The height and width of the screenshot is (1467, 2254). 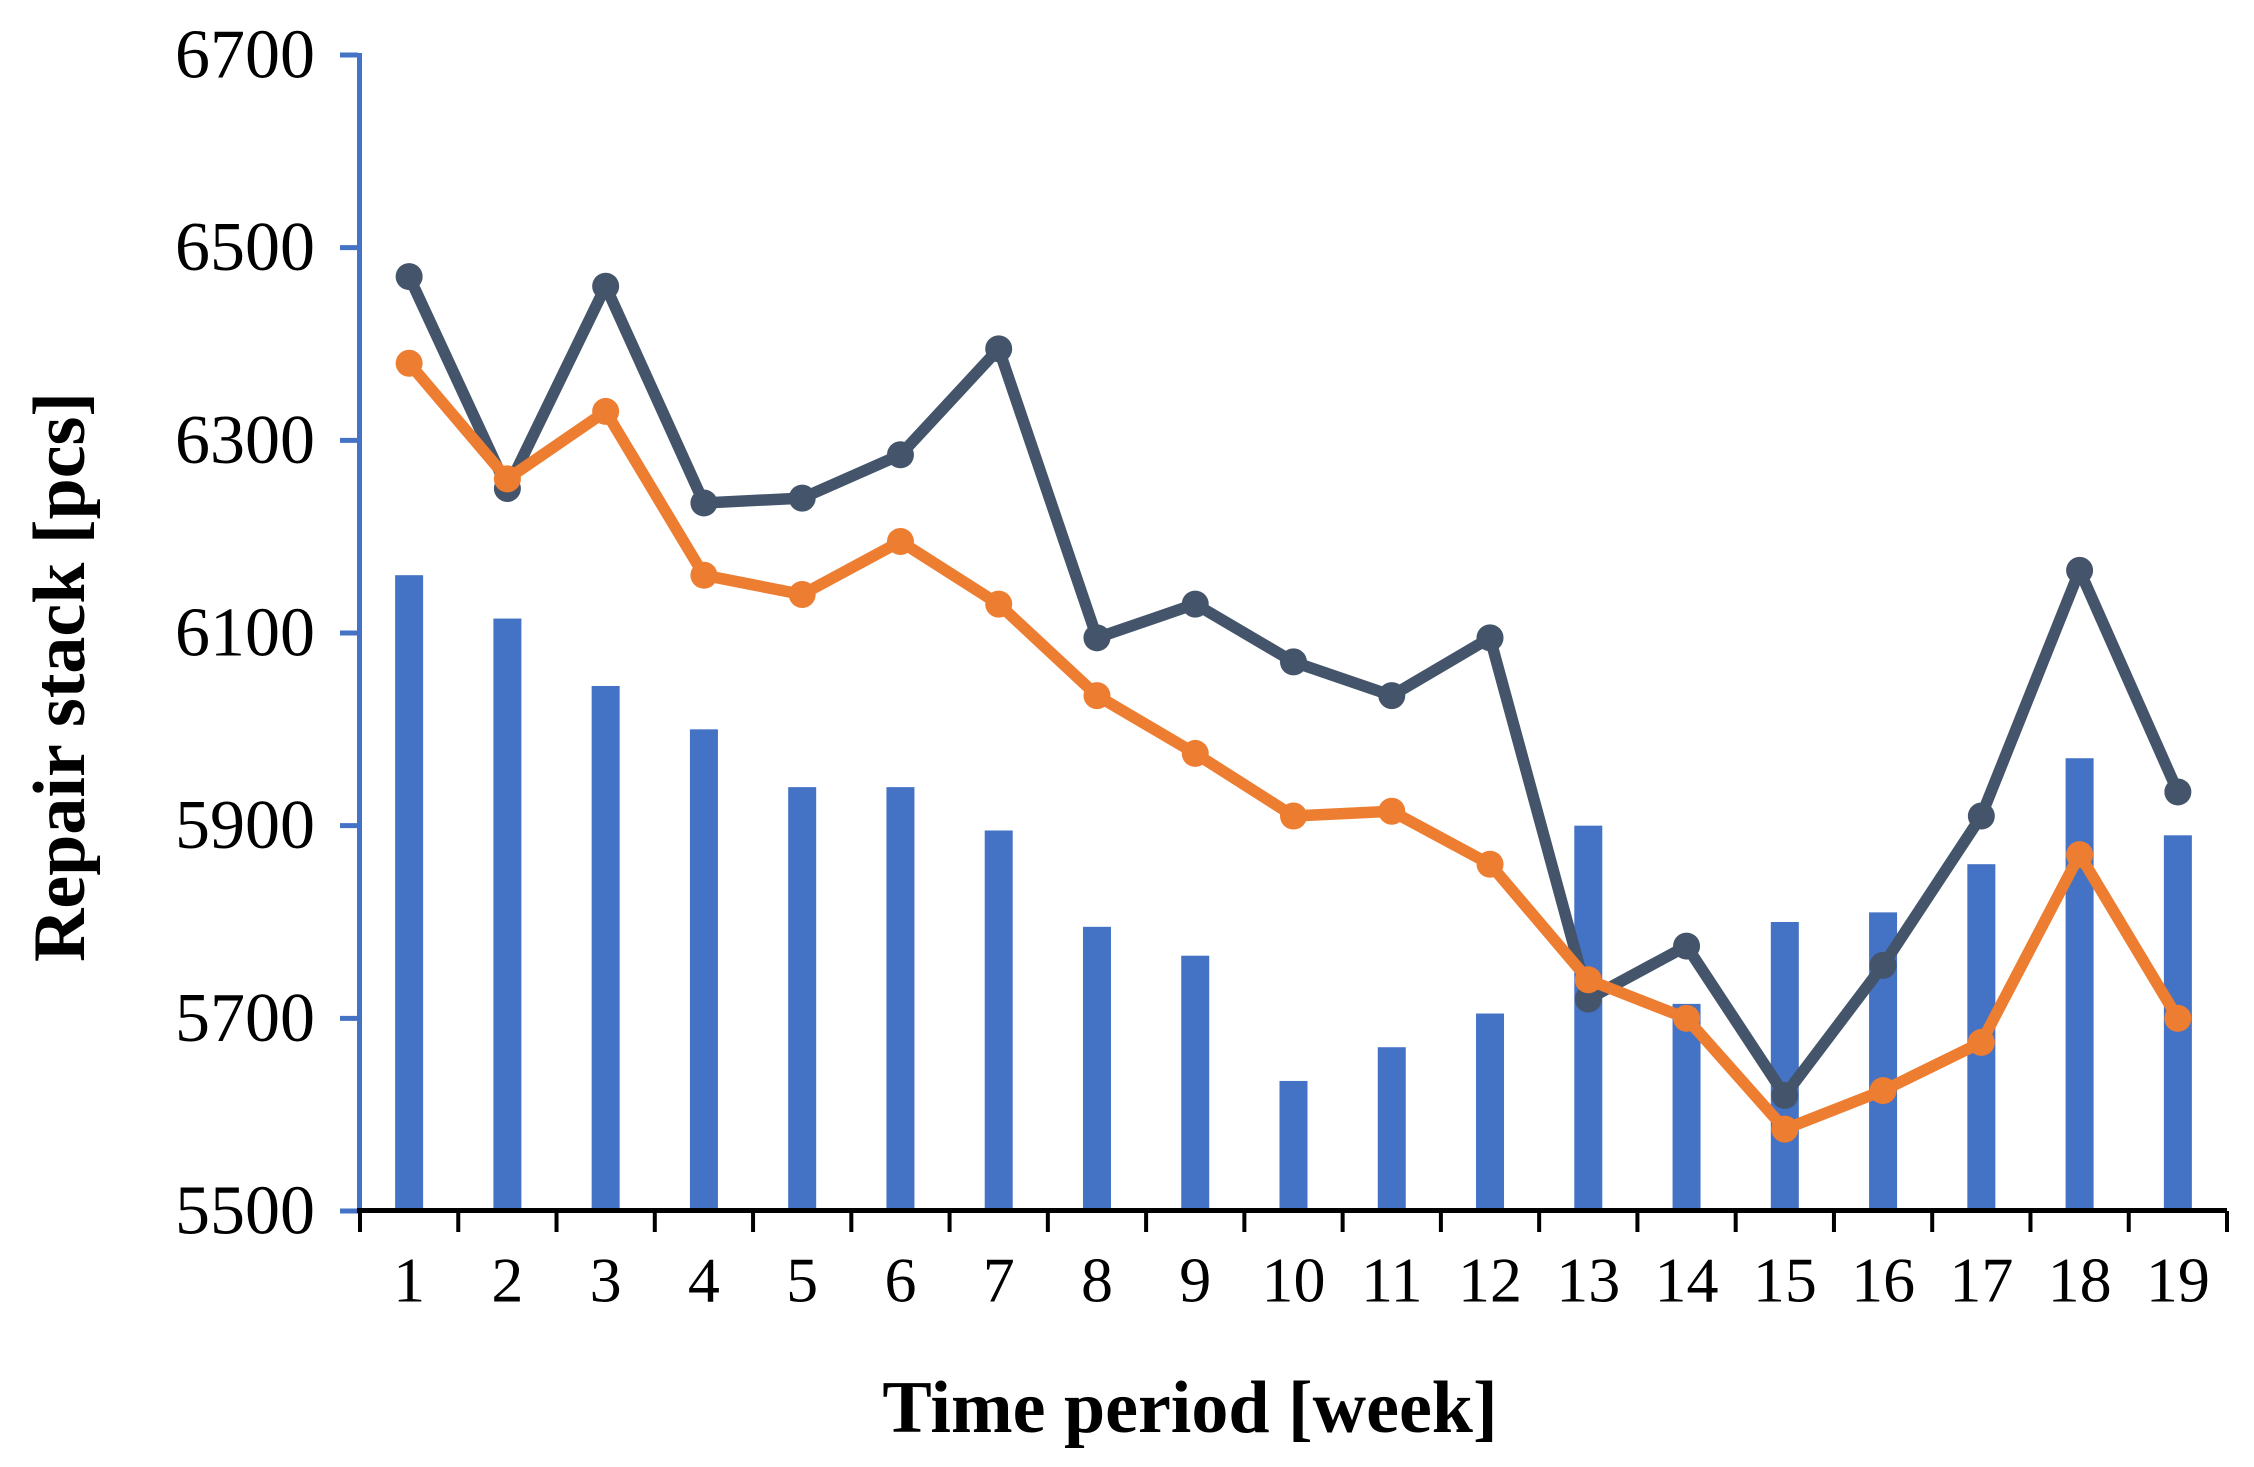 I want to click on x-axis-ticks: 1 2 3 4 5 6 7 8 9 10 11 12 13 14 15 16 17 18 19, so click(x=1293, y=1263).